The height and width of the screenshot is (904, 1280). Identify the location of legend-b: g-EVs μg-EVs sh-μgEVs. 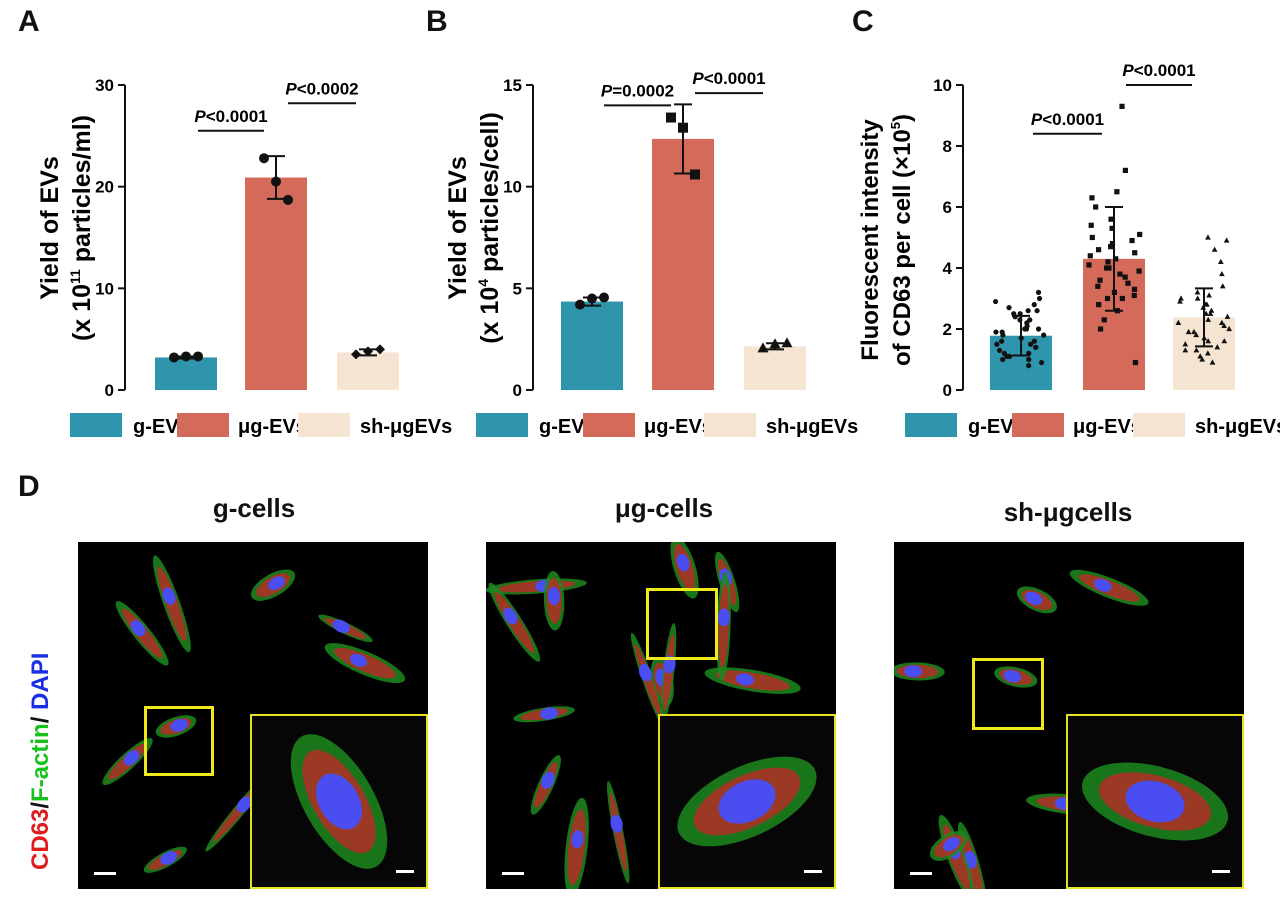
(667, 425).